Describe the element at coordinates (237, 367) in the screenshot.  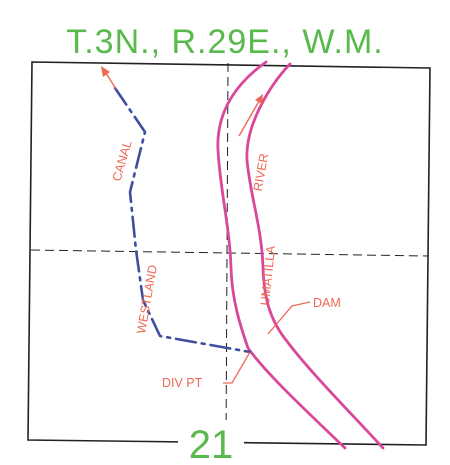
I see `div-pt-leader-line` at that location.